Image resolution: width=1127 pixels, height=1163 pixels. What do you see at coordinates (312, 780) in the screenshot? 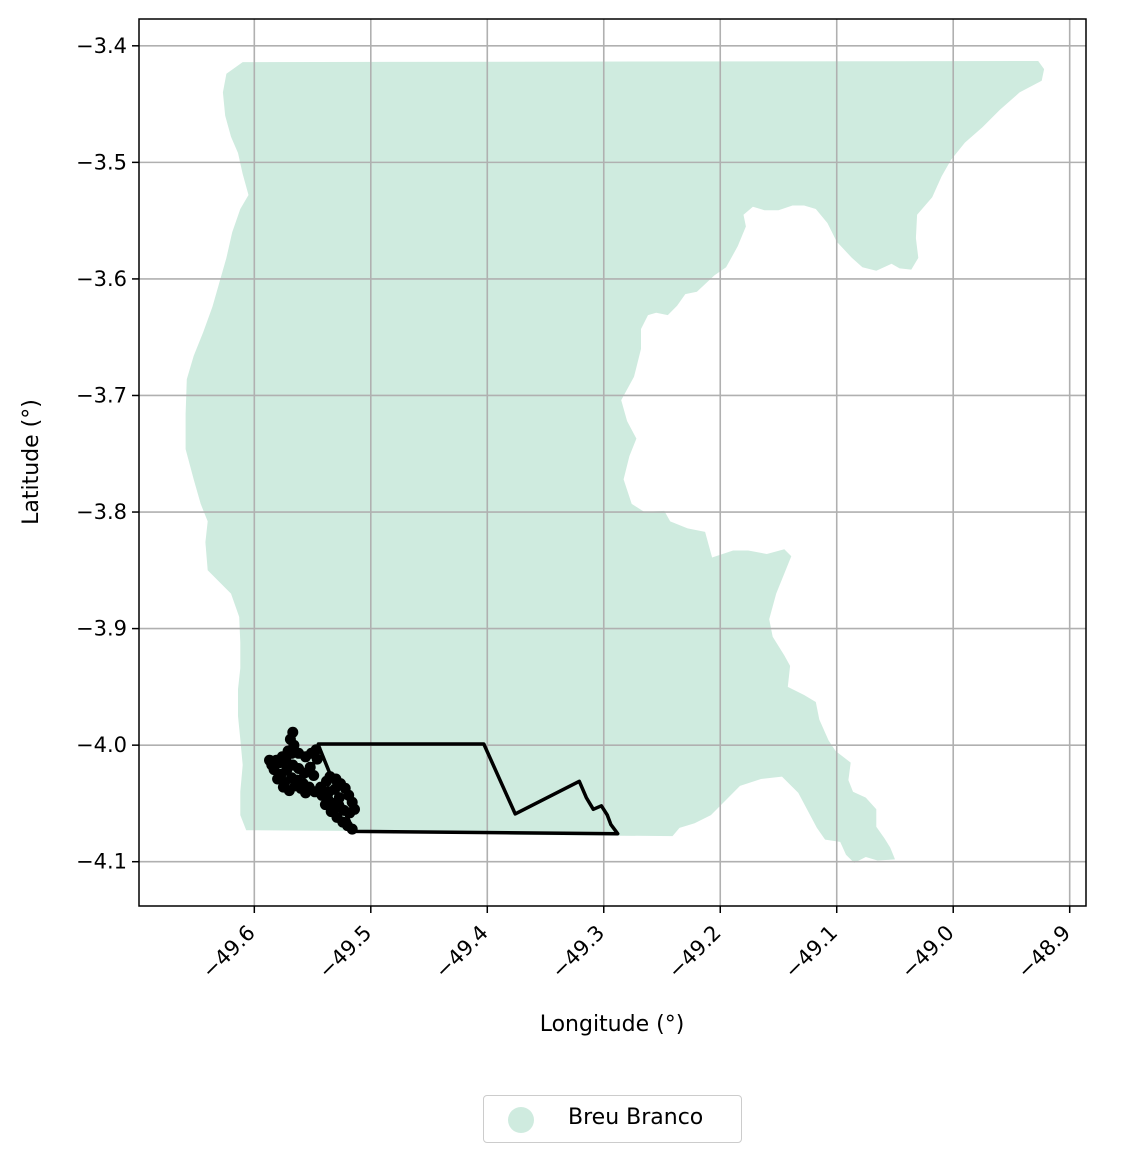
I see `points-layer` at bounding box center [312, 780].